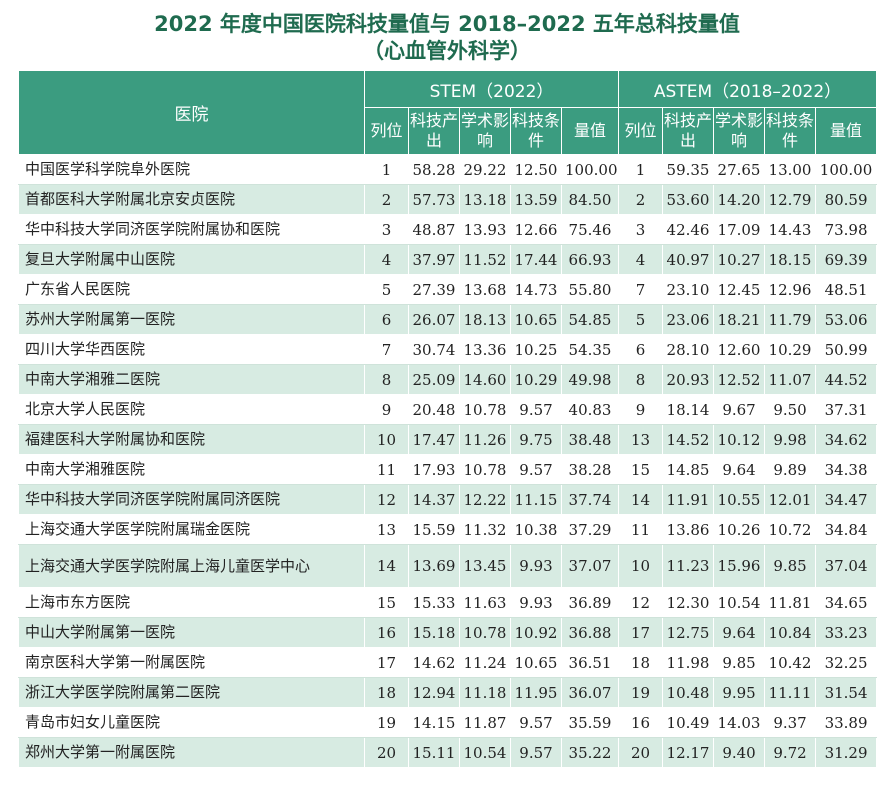 This screenshot has height=811, width=894. I want to click on stem-cell: 12.66, so click(536, 229).